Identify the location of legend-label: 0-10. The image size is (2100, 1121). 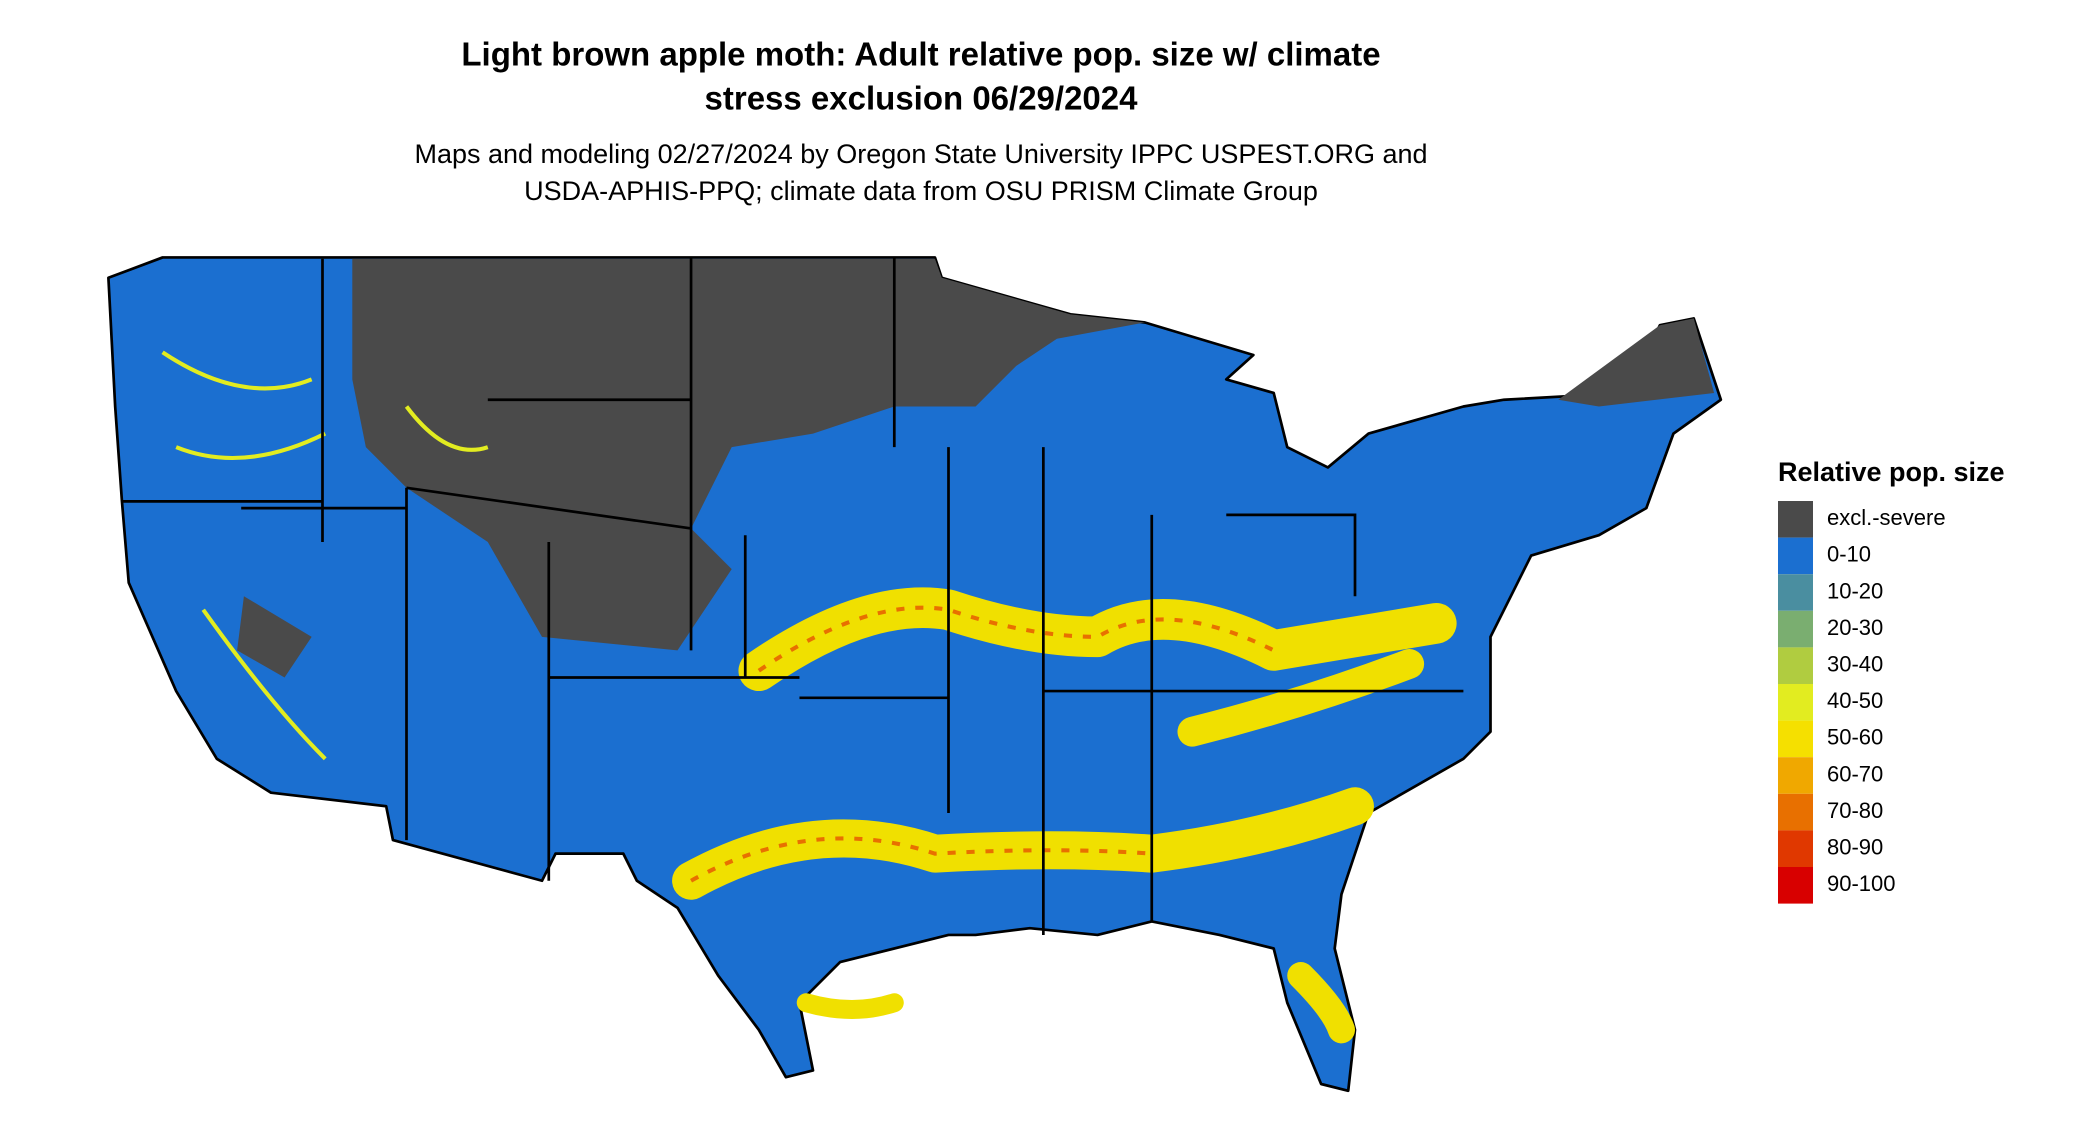
(1849, 554).